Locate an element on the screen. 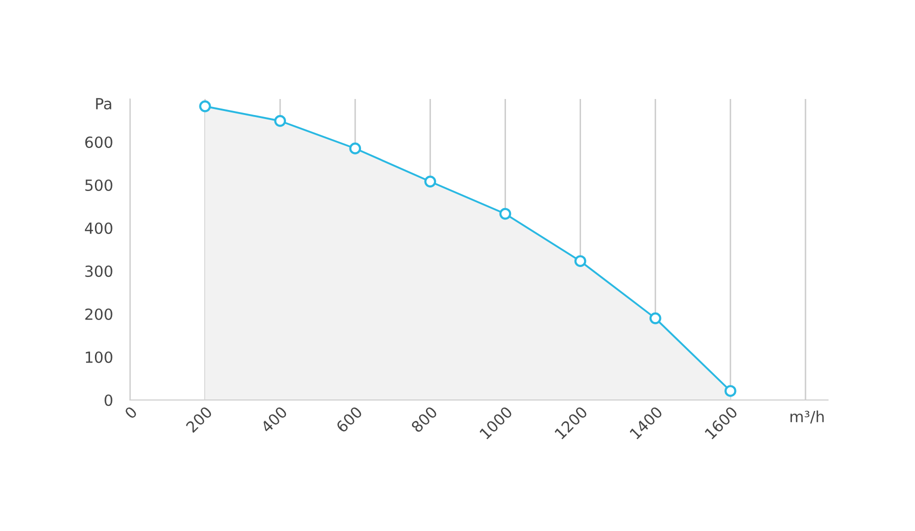  y-tick-label: 400 is located at coordinates (98, 228).